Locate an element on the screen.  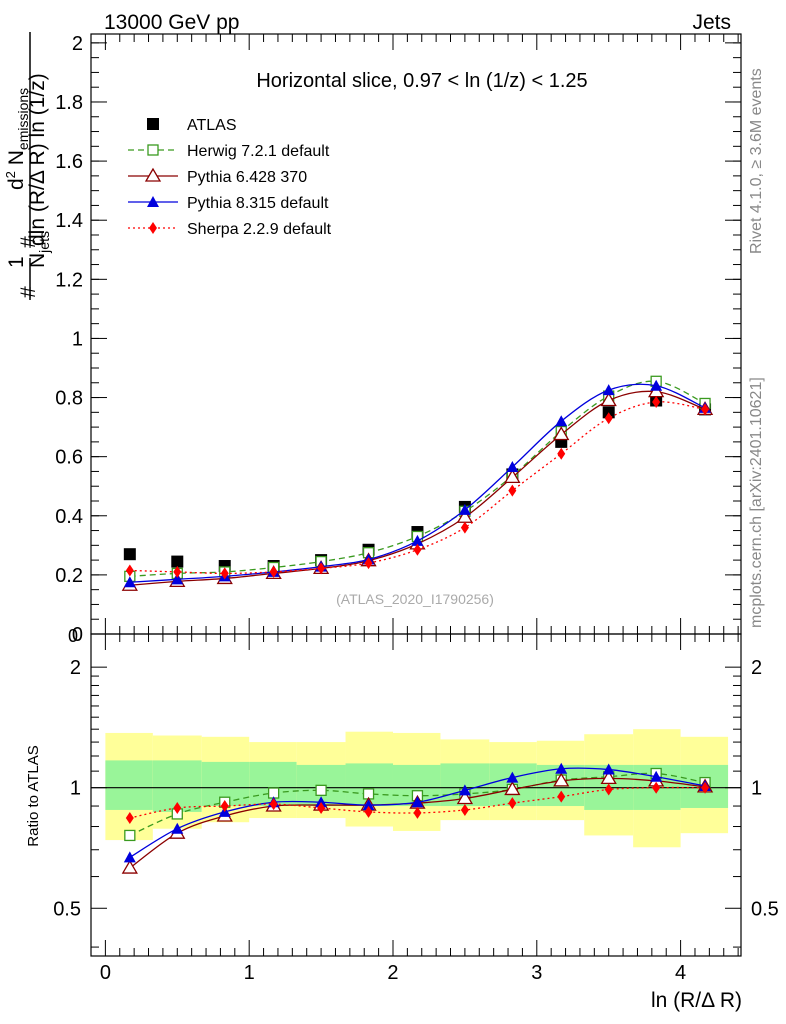
legend-marker-pythia-8-315-default is located at coordinates (153, 201).